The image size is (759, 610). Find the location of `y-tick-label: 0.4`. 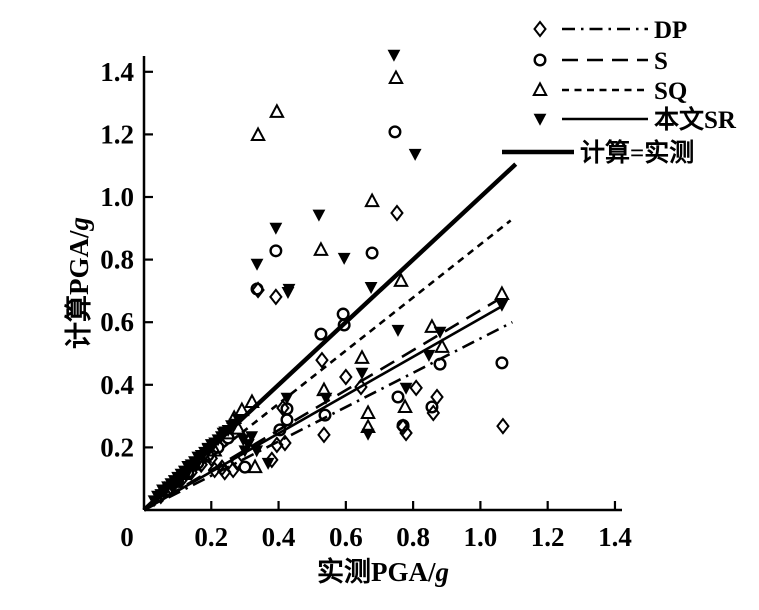

y-tick-label: 0.4 is located at coordinates (117, 385).